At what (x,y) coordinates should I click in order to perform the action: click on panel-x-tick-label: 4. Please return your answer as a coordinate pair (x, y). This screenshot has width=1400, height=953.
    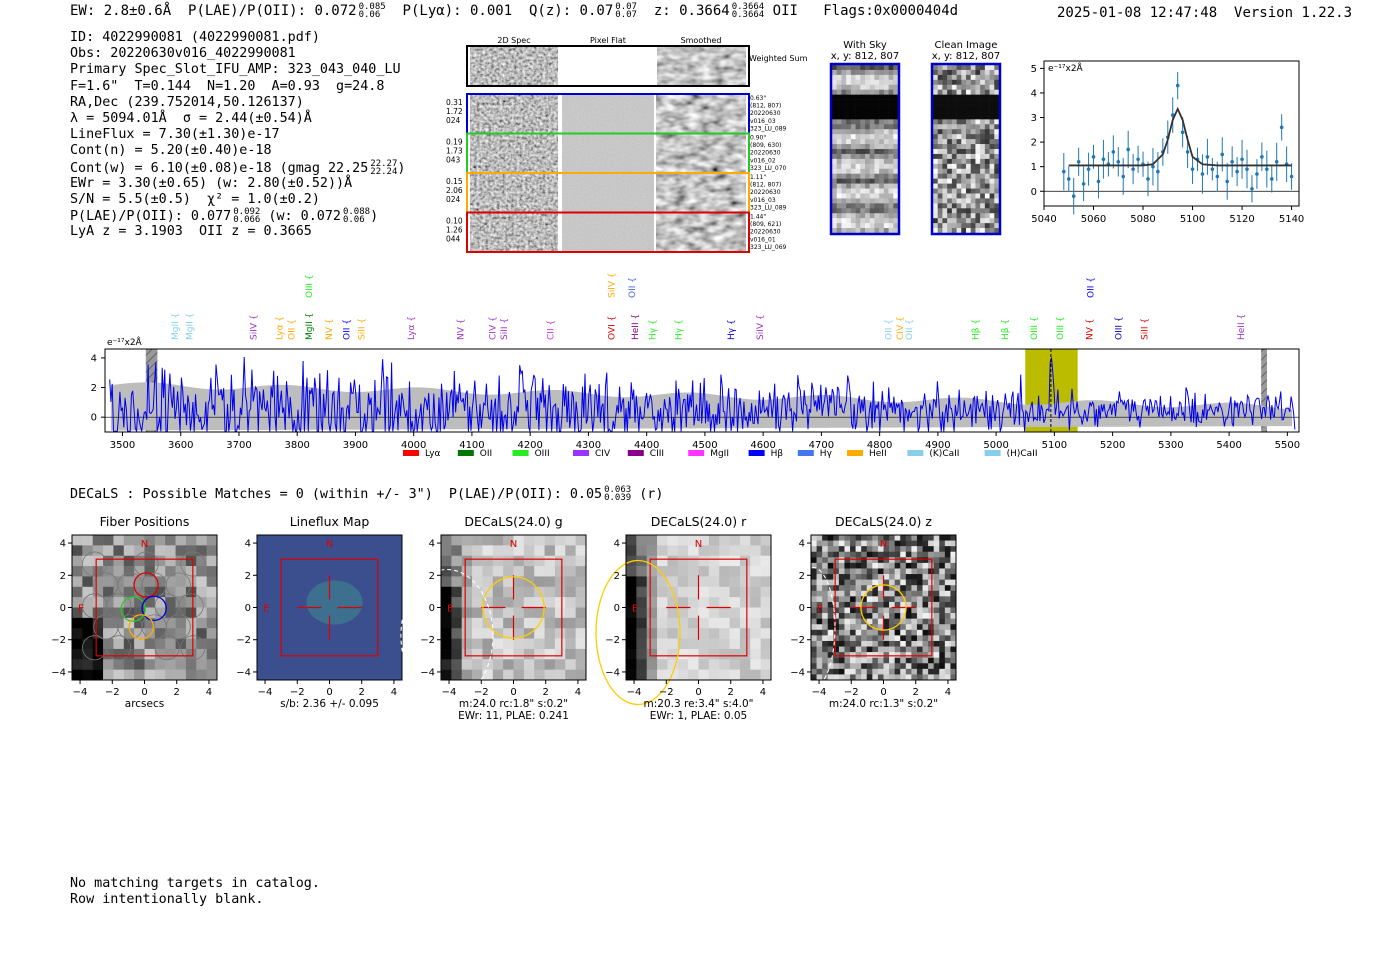
    Looking at the image, I should click on (578, 692).